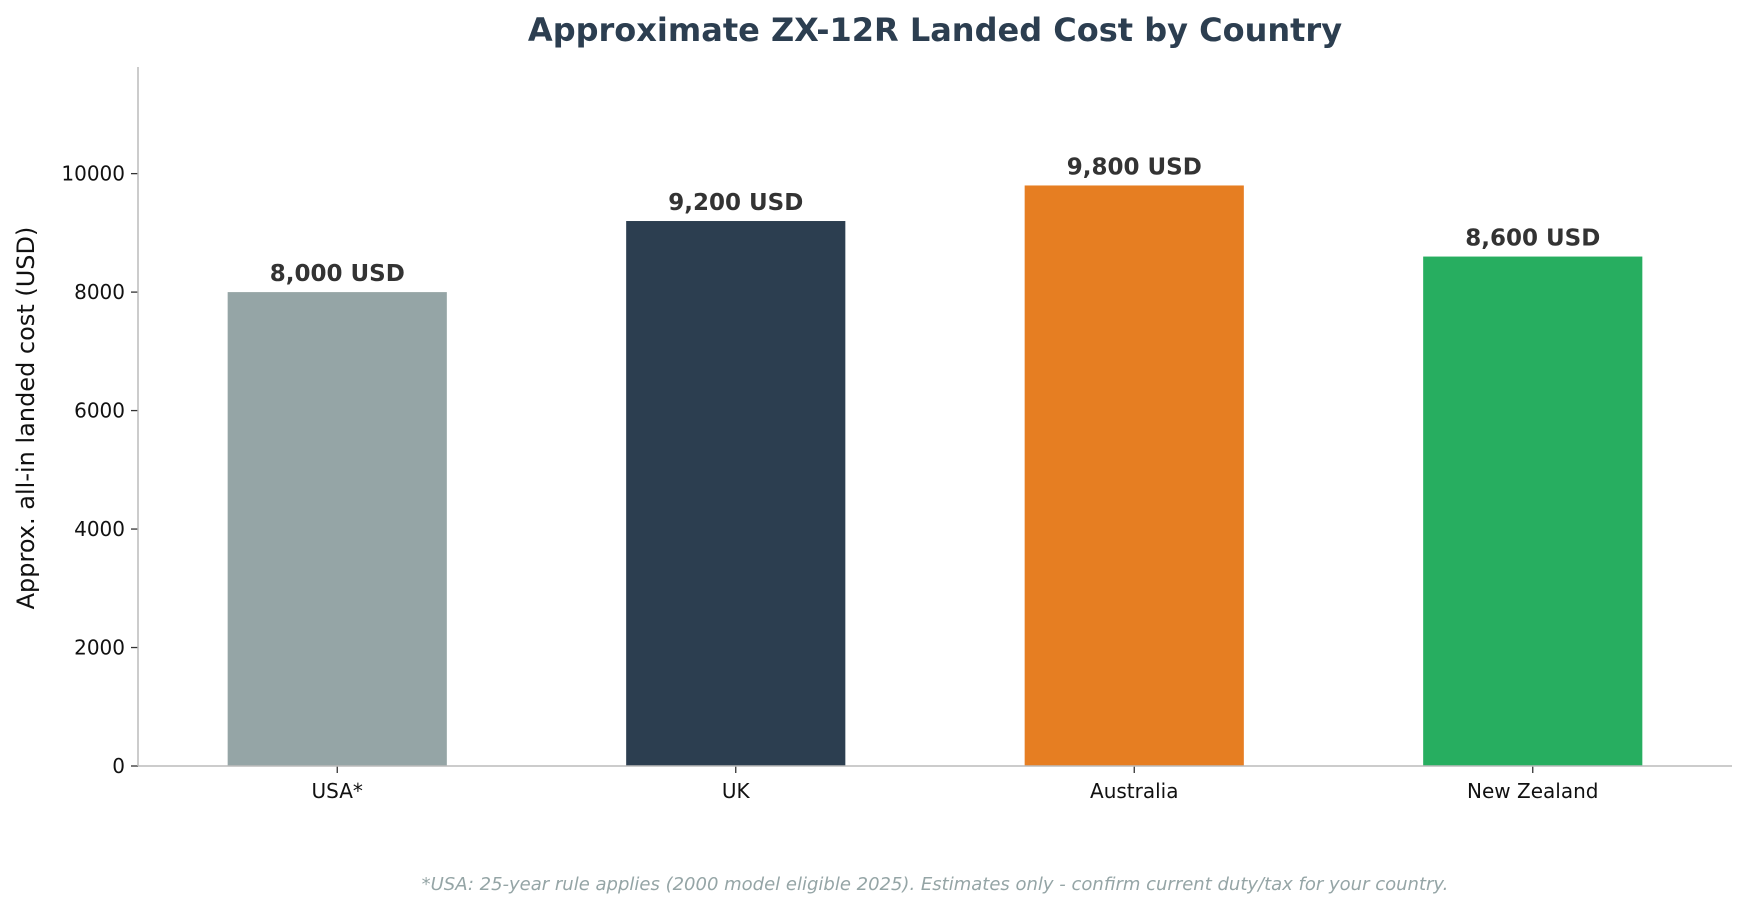 This screenshot has width=1742, height=908. Describe the element at coordinates (1134, 167) in the screenshot. I see `bar-value-label: 9,800 USD` at that location.